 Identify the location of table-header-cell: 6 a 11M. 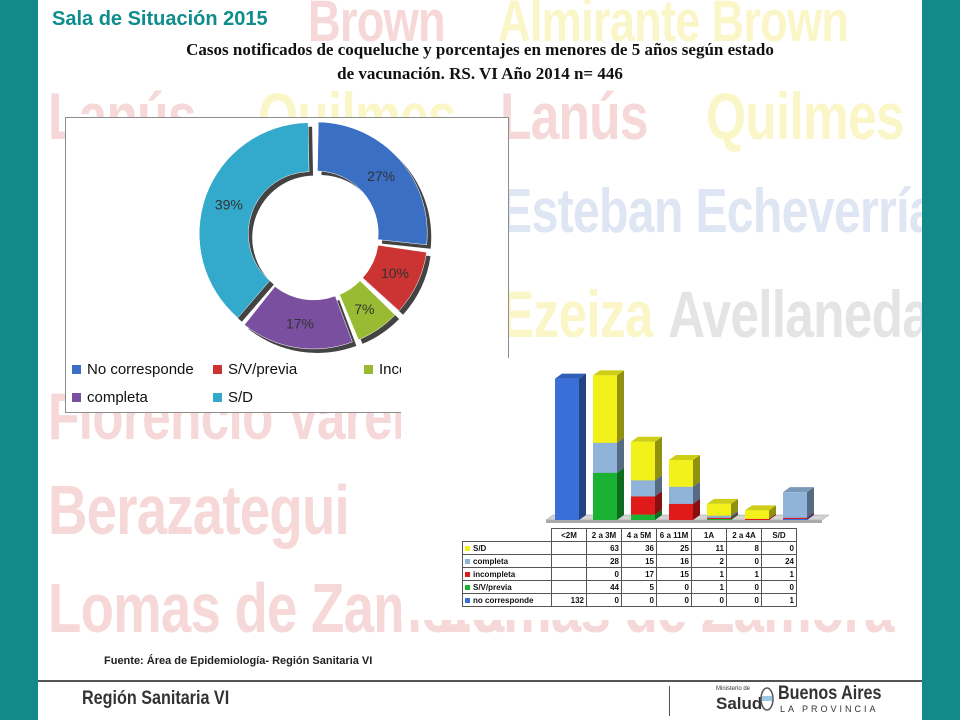
(674, 535).